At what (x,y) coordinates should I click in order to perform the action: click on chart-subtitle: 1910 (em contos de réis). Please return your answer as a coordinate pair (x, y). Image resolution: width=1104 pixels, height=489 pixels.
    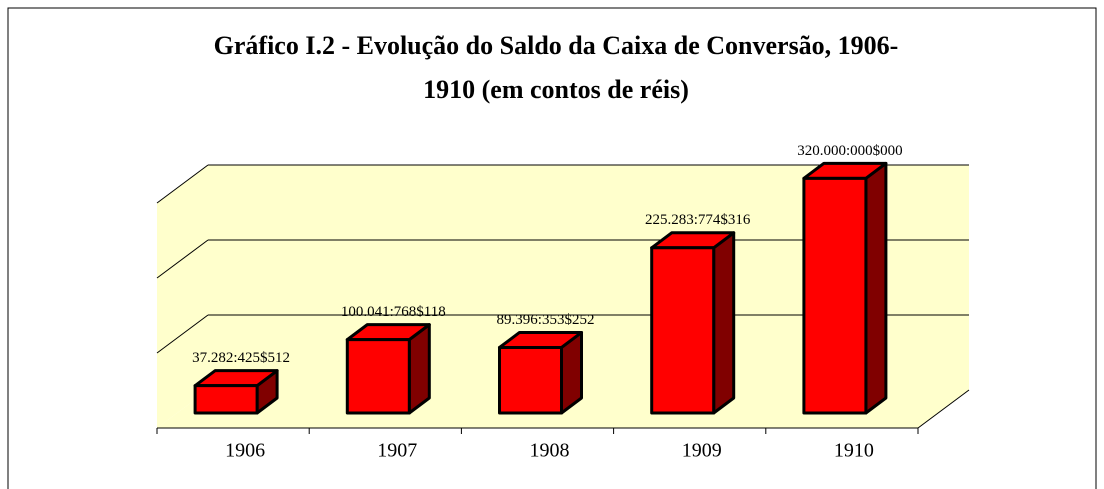
    Looking at the image, I should click on (556, 89).